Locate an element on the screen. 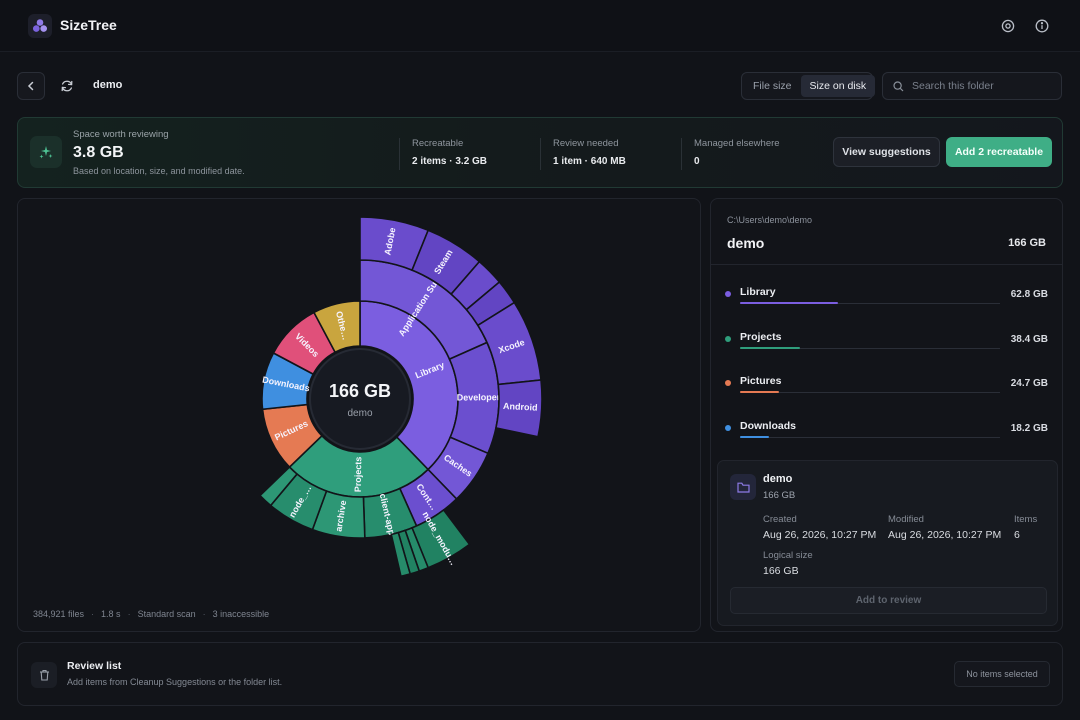  sunburst-label-android: Android is located at coordinates (520, 407).